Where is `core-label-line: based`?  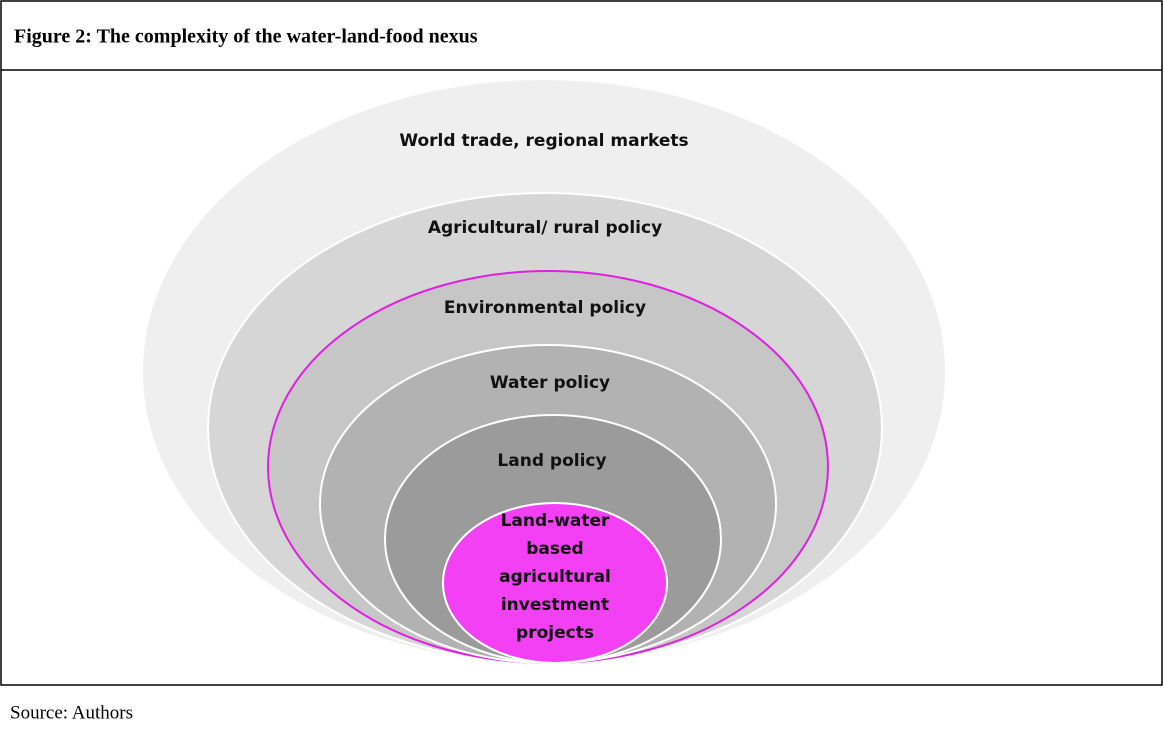 core-label-line: based is located at coordinates (554, 549).